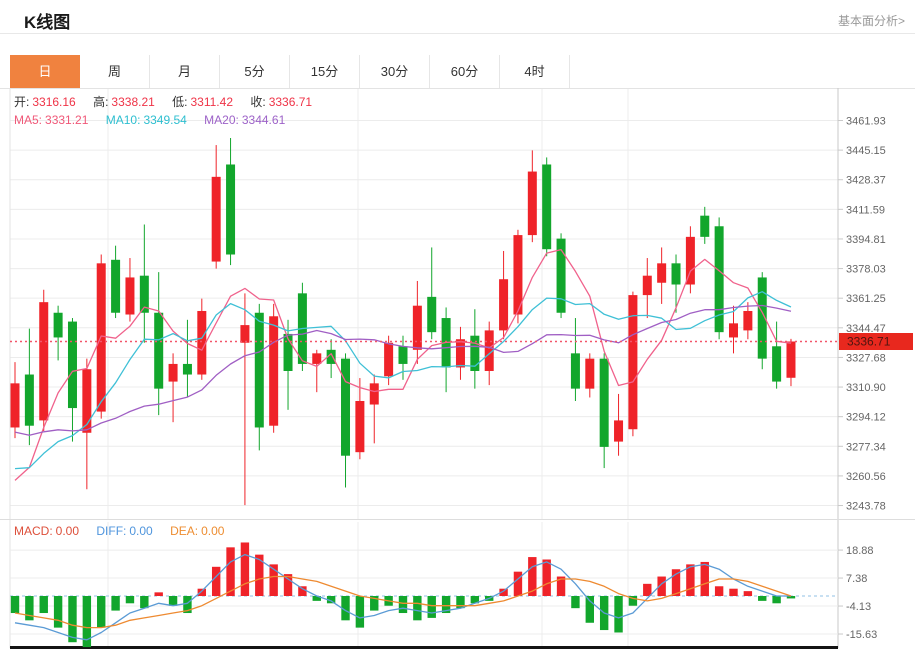 This screenshot has width=915, height=650. What do you see at coordinates (263, 120) in the screenshot?
I see `ma20-value: 3344.61` at bounding box center [263, 120].